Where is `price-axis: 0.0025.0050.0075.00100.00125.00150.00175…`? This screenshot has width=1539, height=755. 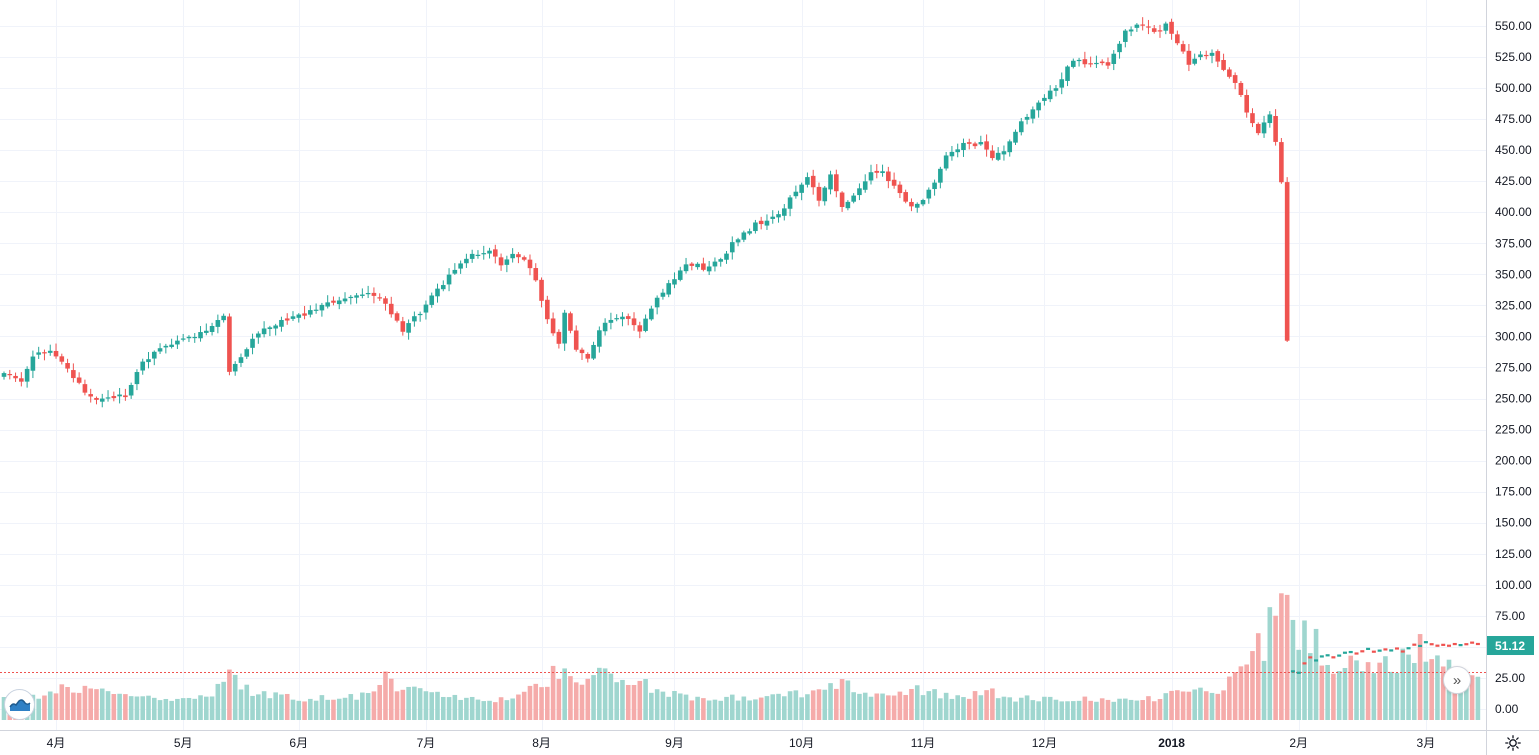
price-axis: 0.0025.0050.0075.00100.00125.00150.00175… is located at coordinates (1513, 367).